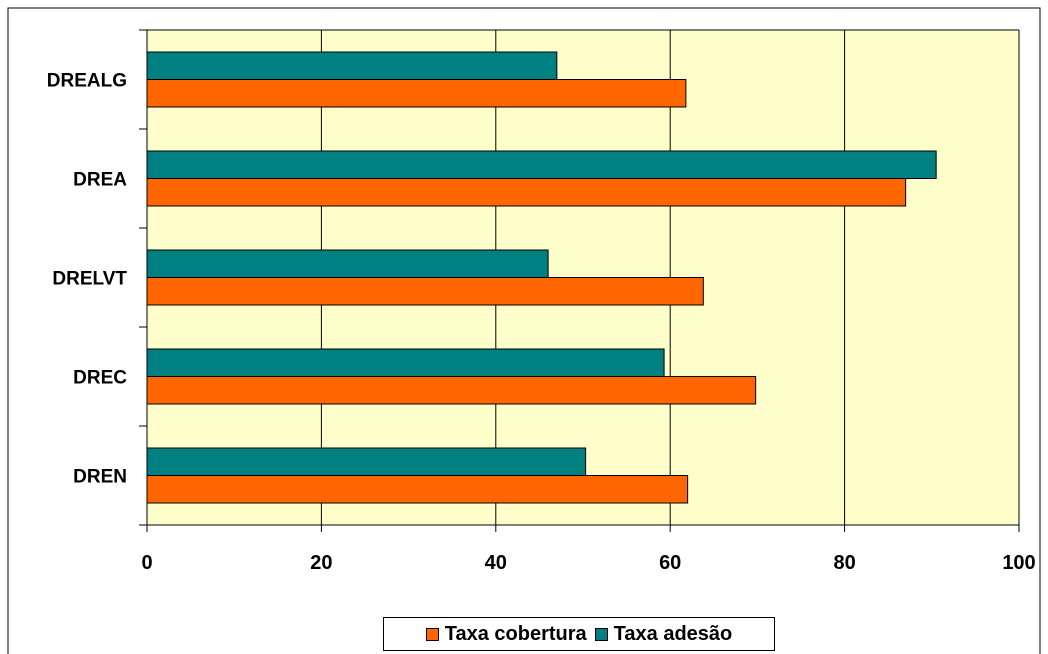  I want to click on x-tick-label-80: 80, so click(844, 563).